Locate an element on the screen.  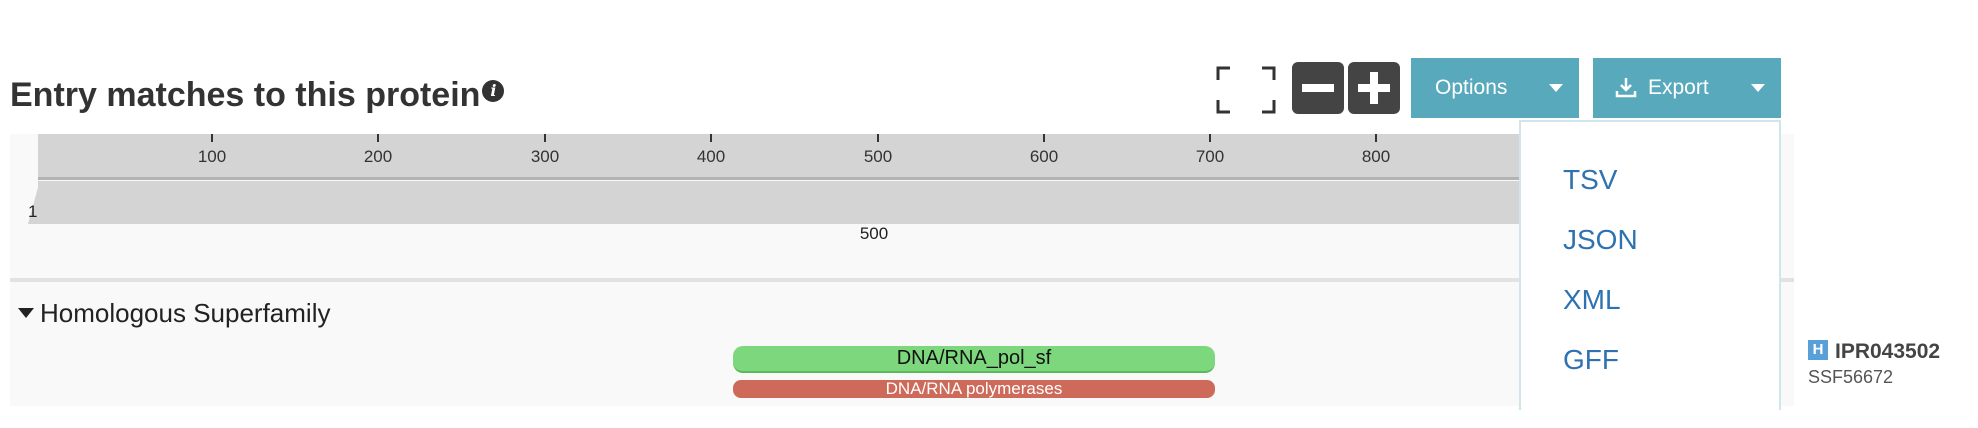
export-button: Export is located at coordinates (1687, 88).